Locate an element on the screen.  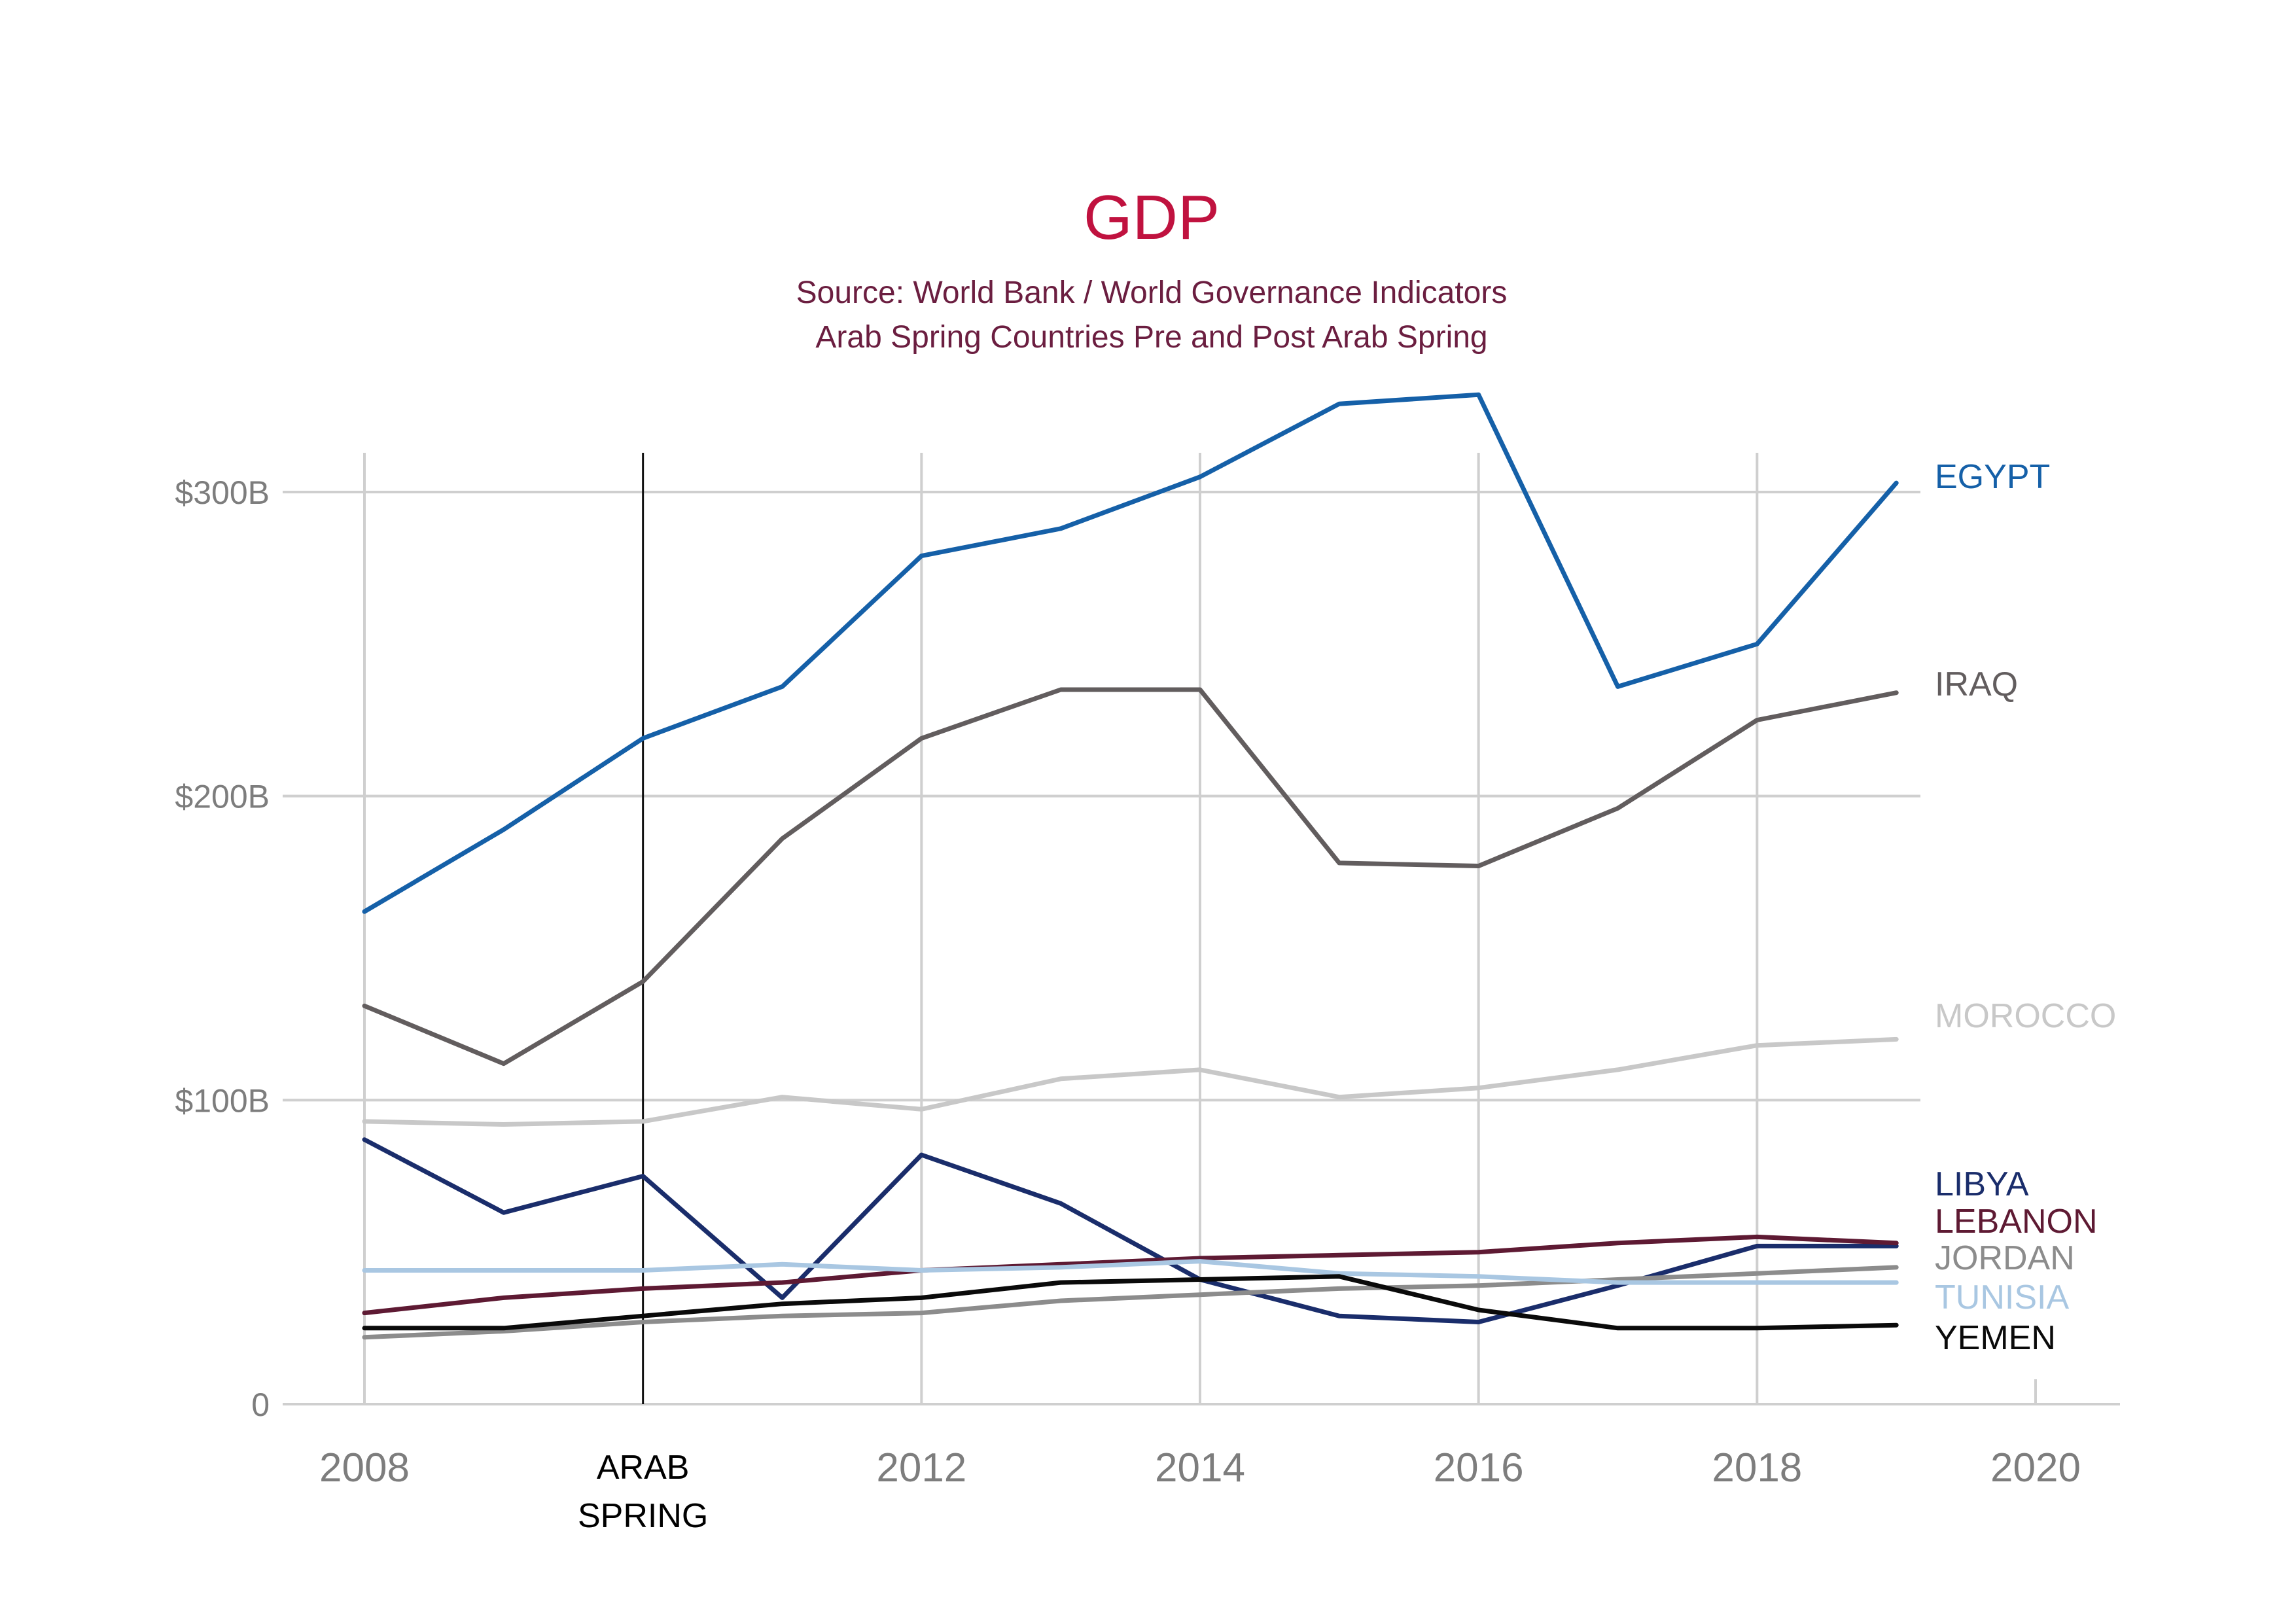
series-label-libya: LIBYA is located at coordinates (1982, 1184).